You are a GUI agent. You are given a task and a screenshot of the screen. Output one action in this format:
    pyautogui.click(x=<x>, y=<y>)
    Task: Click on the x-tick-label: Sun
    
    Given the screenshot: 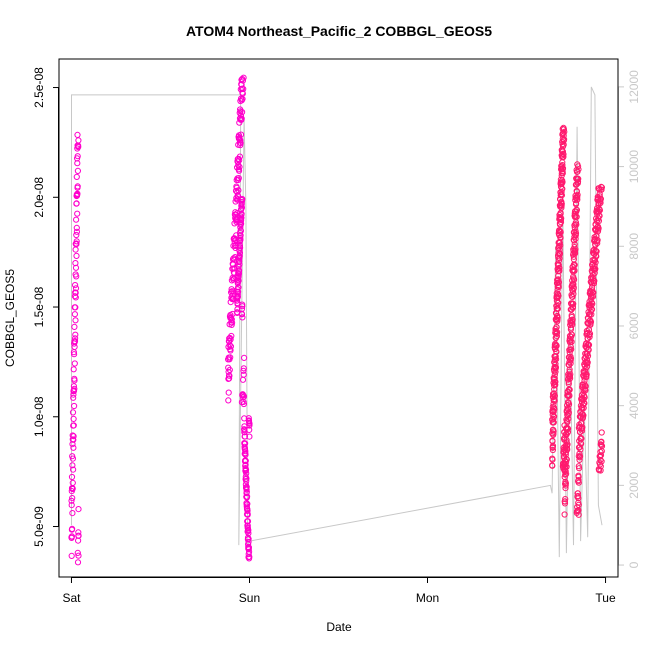 What is the action you would take?
    pyautogui.click(x=249, y=598)
    